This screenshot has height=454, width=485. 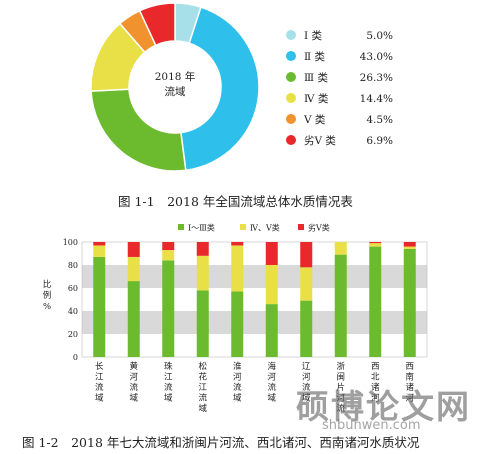 What do you see at coordinates (99, 382) in the screenshot?
I see `bar-xtick-label-0: 长江流域` at bounding box center [99, 382].